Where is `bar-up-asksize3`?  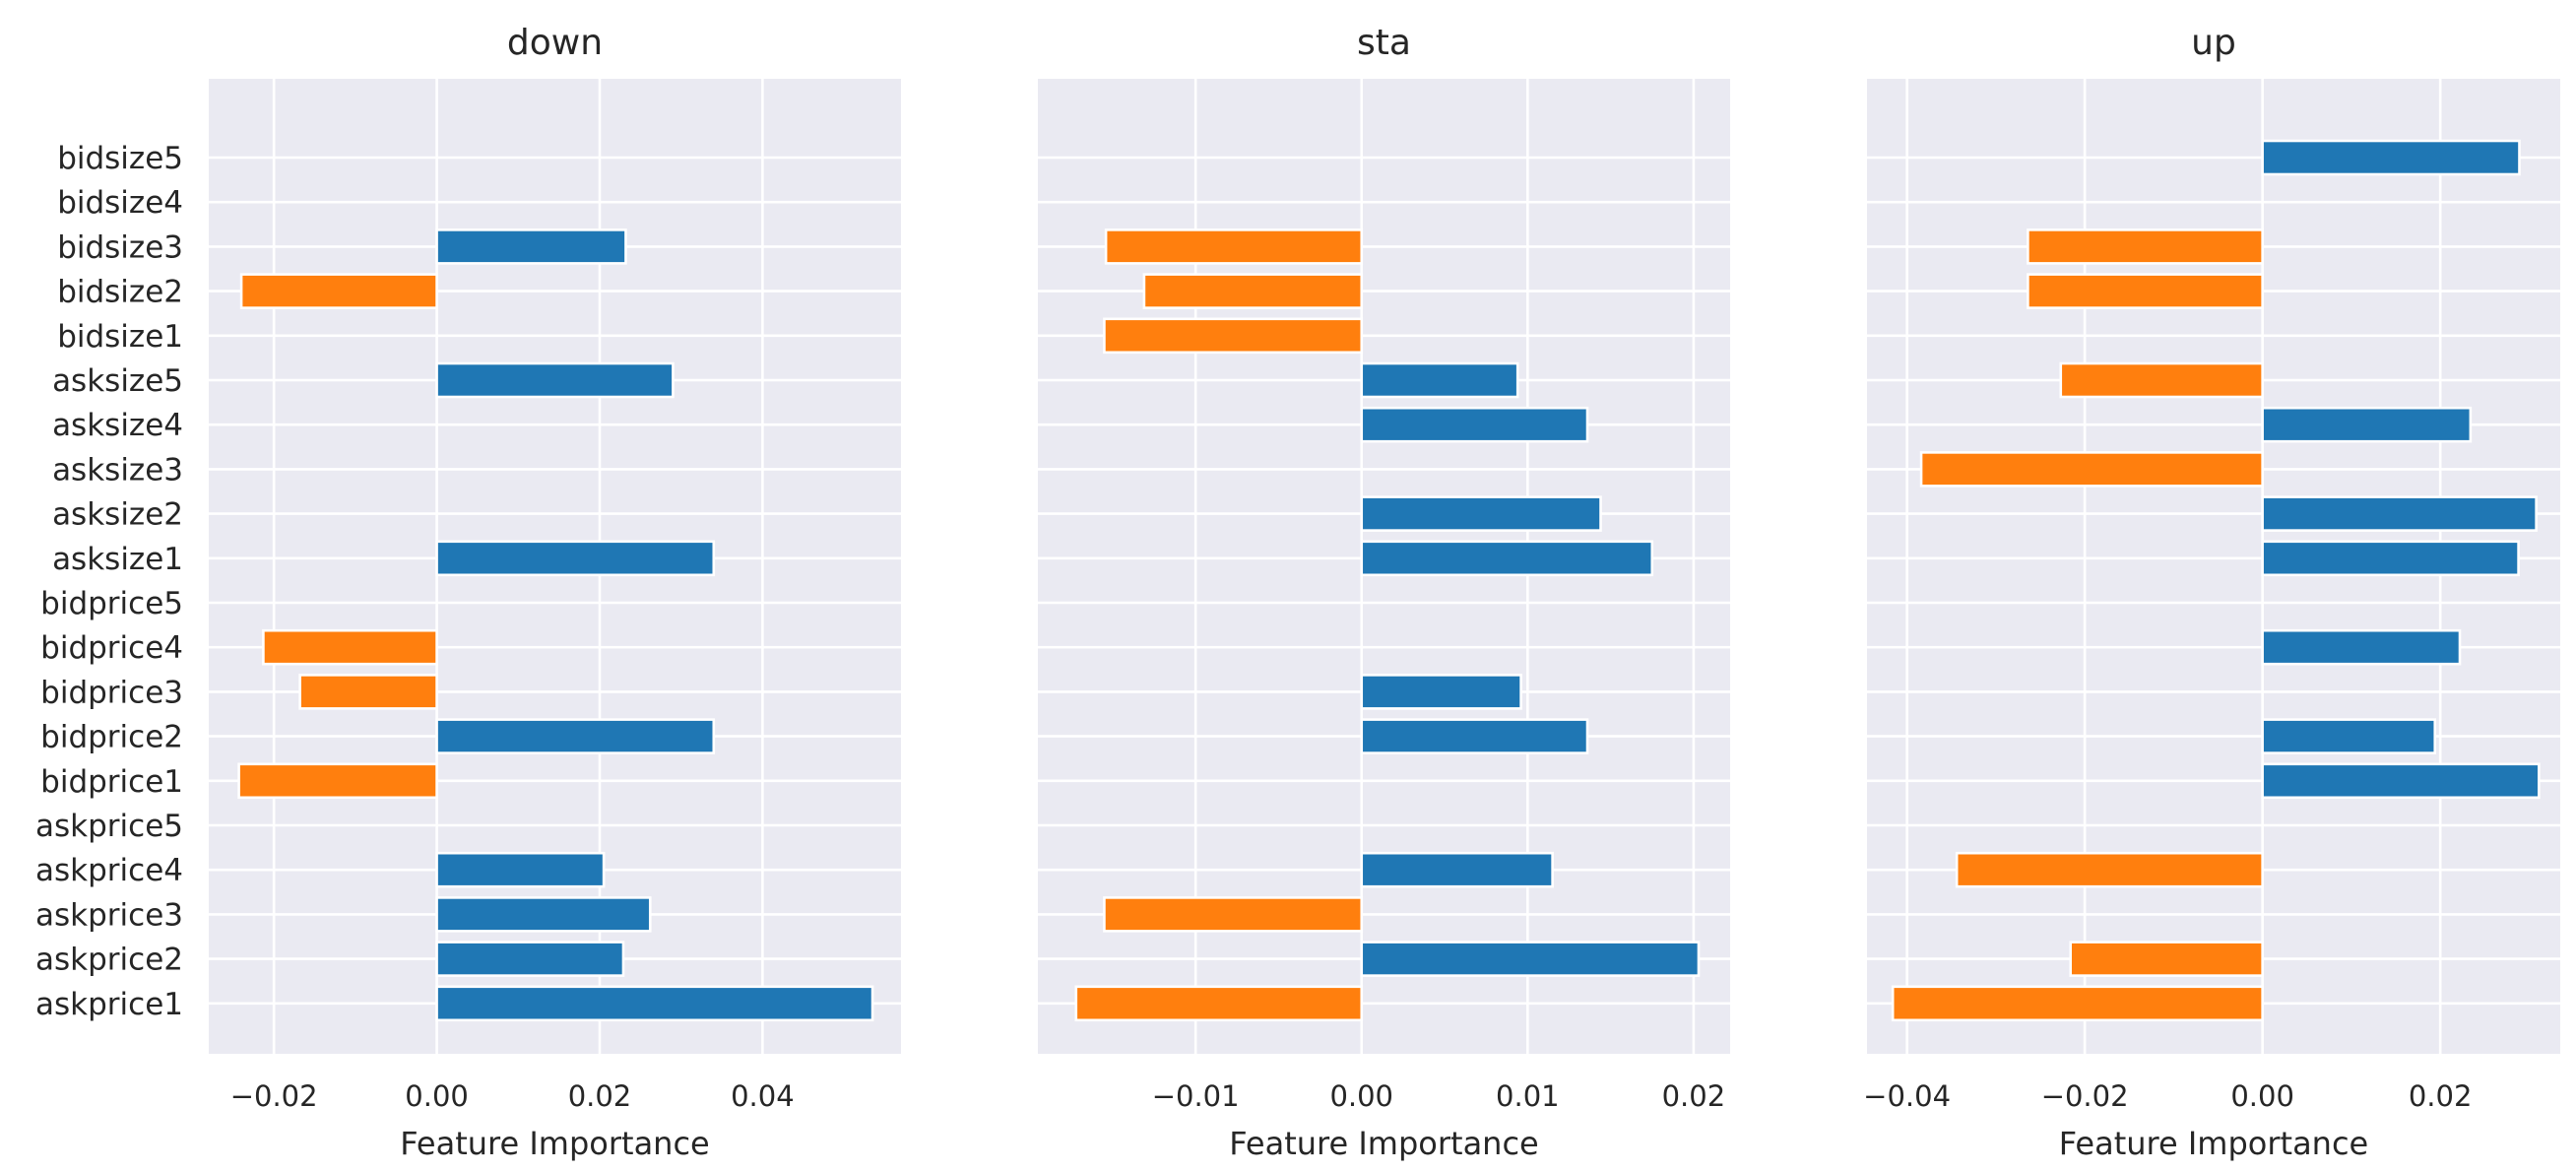 bar-up-asksize3 is located at coordinates (2091, 469).